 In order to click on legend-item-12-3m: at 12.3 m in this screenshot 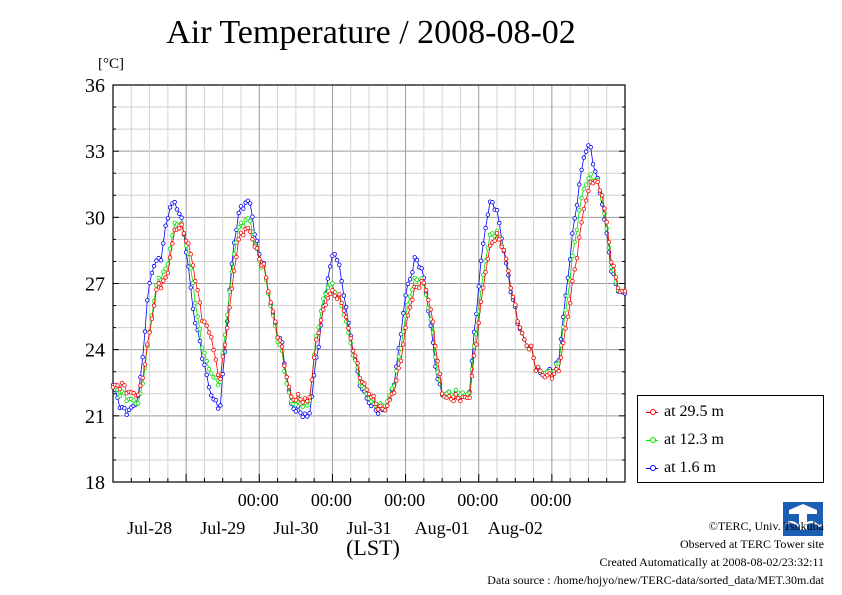, I will do `click(685, 440)`.